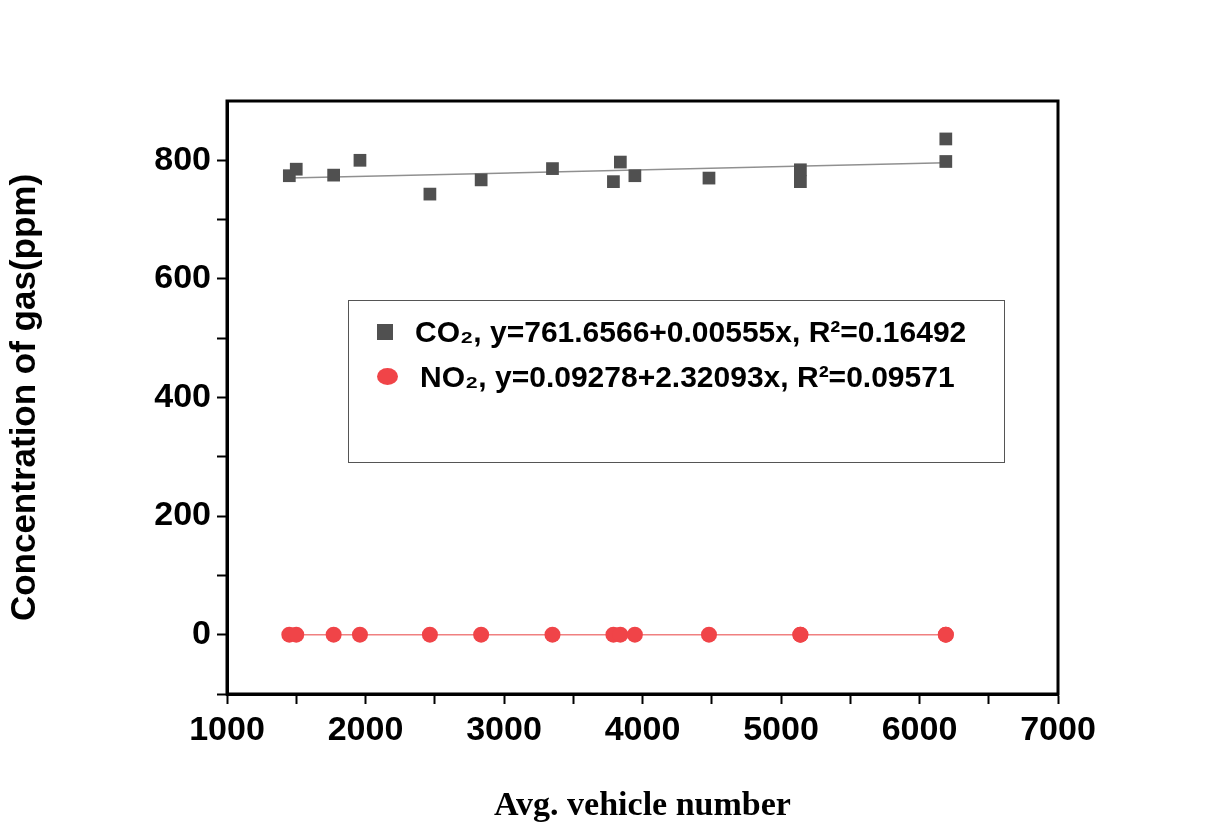  What do you see at coordinates (919, 727) in the screenshot?
I see `x-tick-label: 6000` at bounding box center [919, 727].